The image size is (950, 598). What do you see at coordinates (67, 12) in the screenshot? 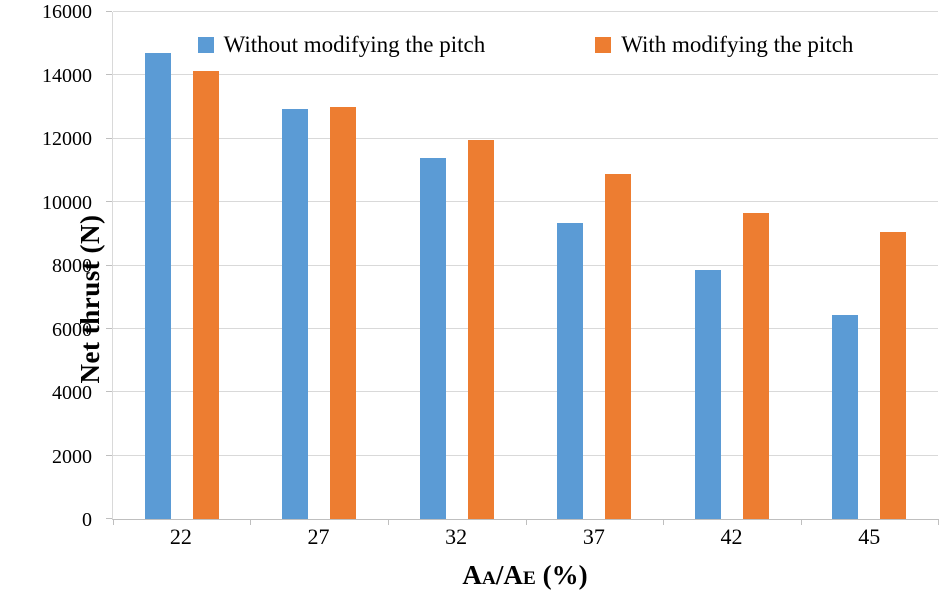
I see `y-tick-label: 16000` at bounding box center [67, 12].